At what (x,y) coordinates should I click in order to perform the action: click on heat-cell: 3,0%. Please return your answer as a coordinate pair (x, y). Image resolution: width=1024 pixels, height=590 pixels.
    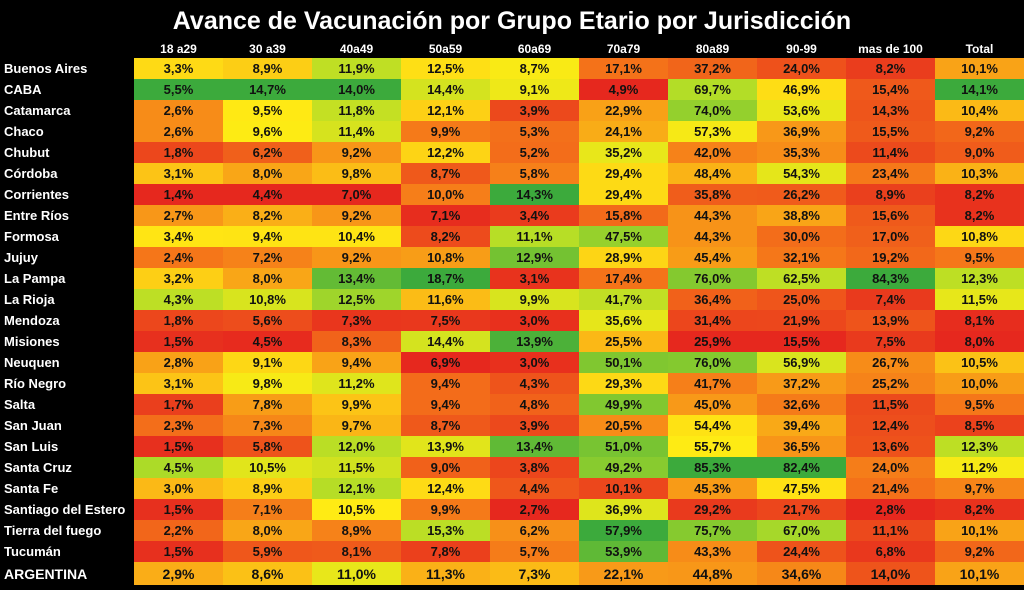
    Looking at the image, I should click on (178, 488).